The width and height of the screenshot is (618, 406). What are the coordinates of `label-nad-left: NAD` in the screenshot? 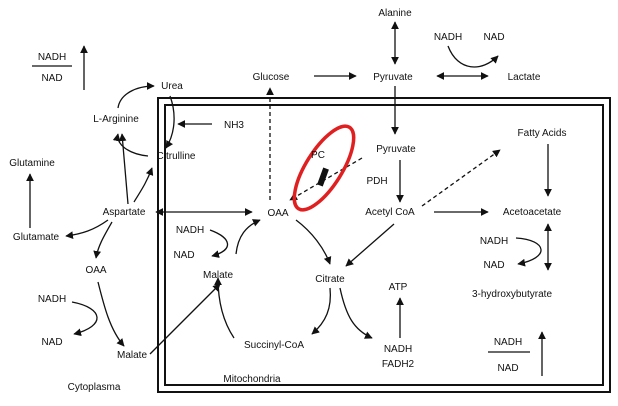 It's located at (51, 78).